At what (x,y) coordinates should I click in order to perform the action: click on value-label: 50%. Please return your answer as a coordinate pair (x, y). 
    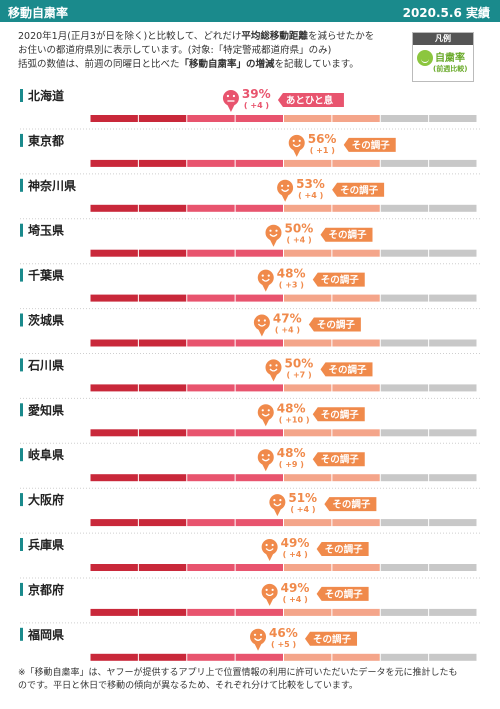
    Looking at the image, I should click on (299, 363).